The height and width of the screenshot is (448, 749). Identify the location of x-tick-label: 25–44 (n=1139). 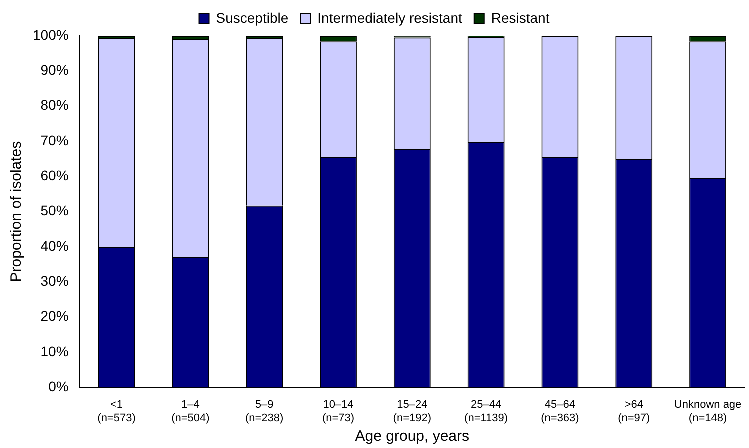
(486, 411).